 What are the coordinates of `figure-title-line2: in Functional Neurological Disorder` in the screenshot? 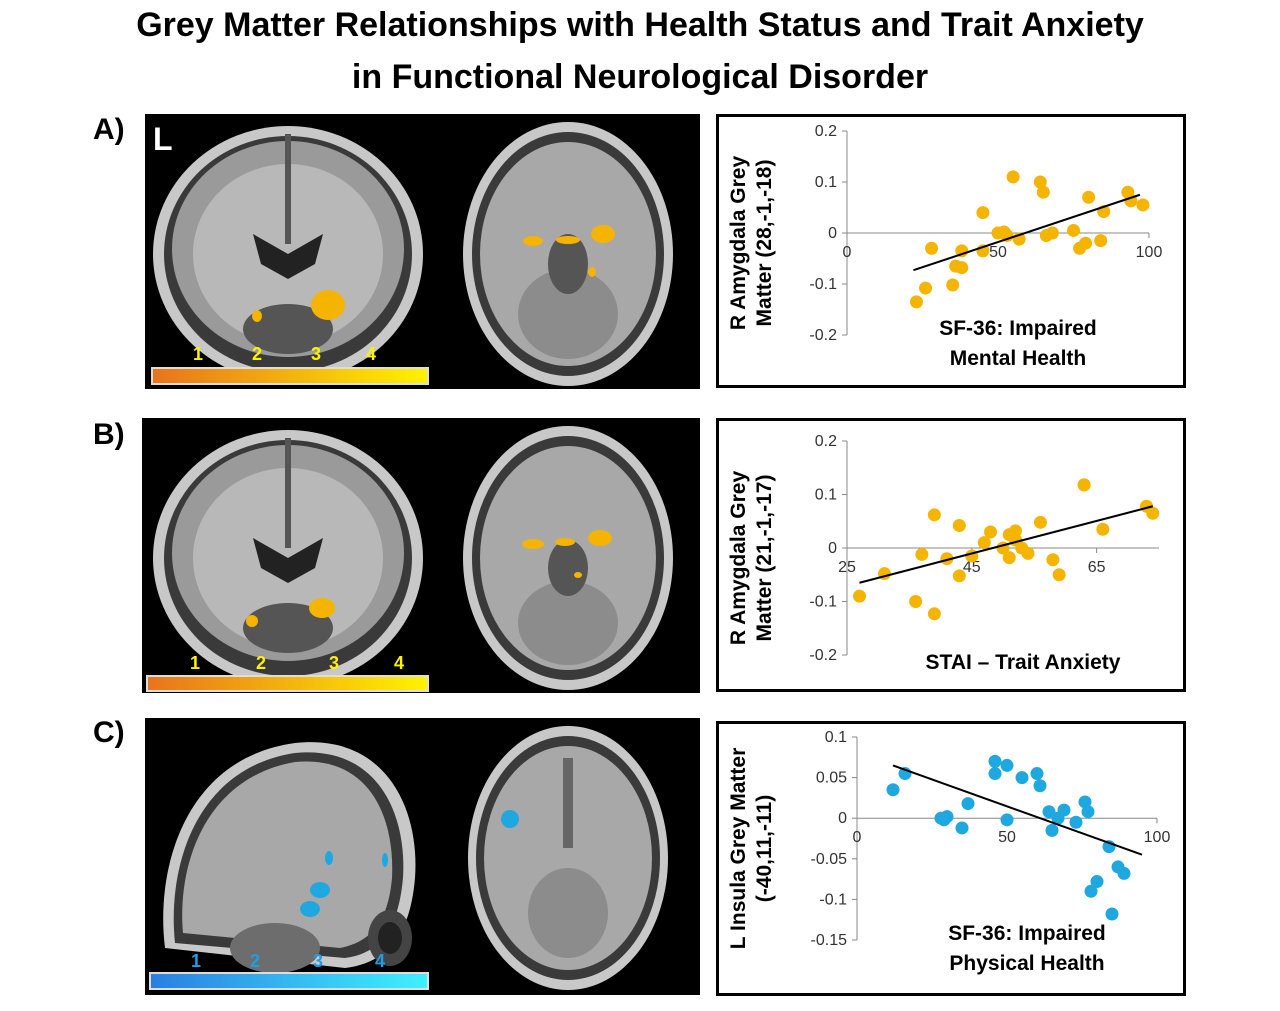 It's located at (640, 77).